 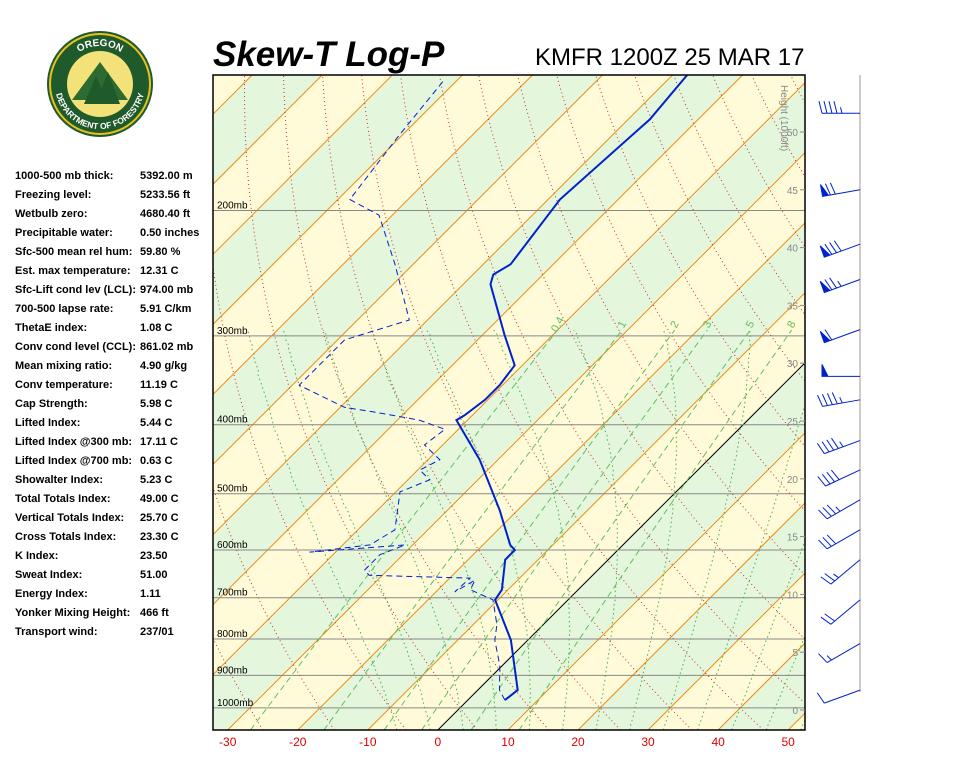 I want to click on stat-value: 5.23 C, so click(x=156, y=480).